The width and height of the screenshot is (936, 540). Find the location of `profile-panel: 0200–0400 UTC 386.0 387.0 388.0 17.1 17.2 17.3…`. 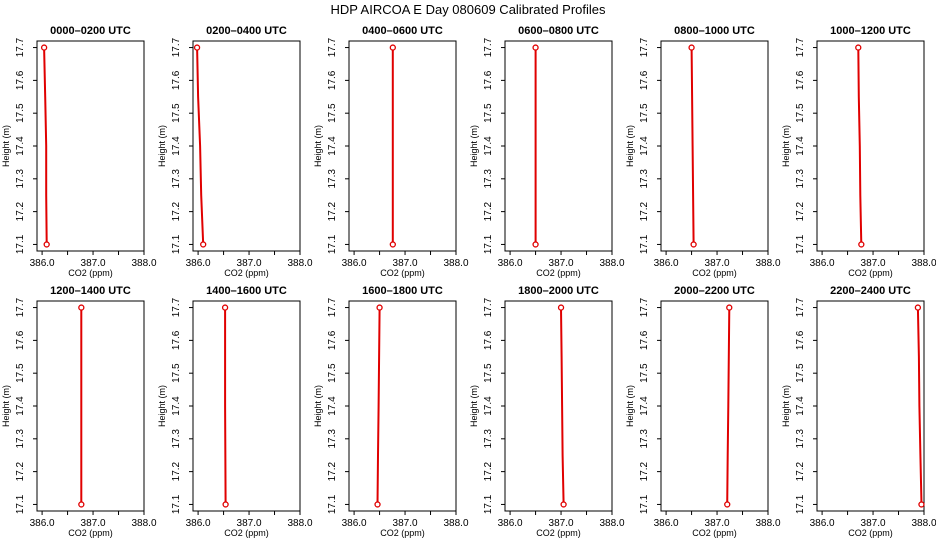

profile-panel: 0200–0400 UTC 386.0 387.0 388.0 17.1 17.2 17.3… is located at coordinates (235, 151).